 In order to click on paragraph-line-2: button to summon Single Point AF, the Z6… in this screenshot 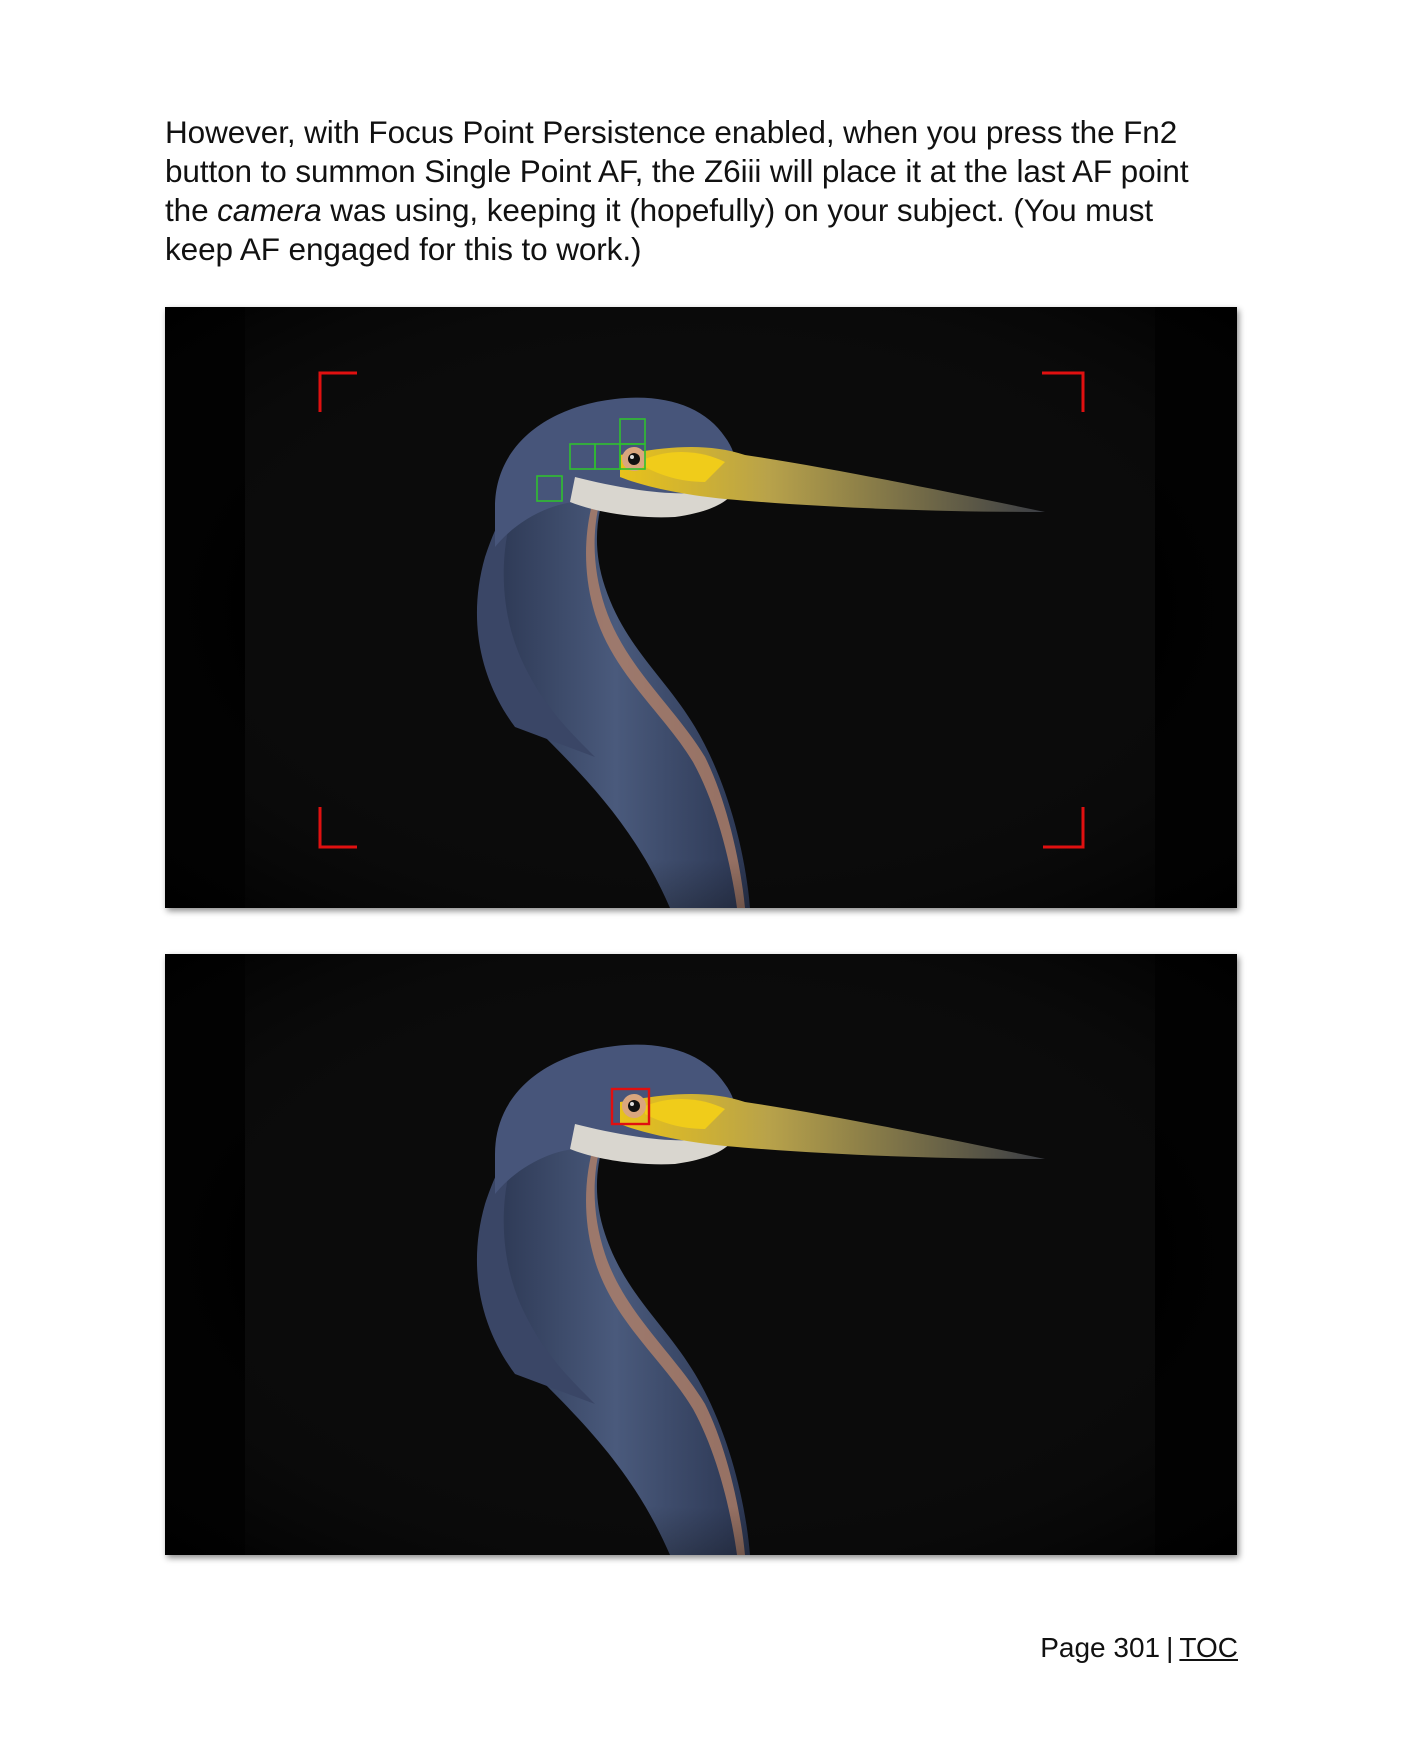, I will do `click(677, 171)`.